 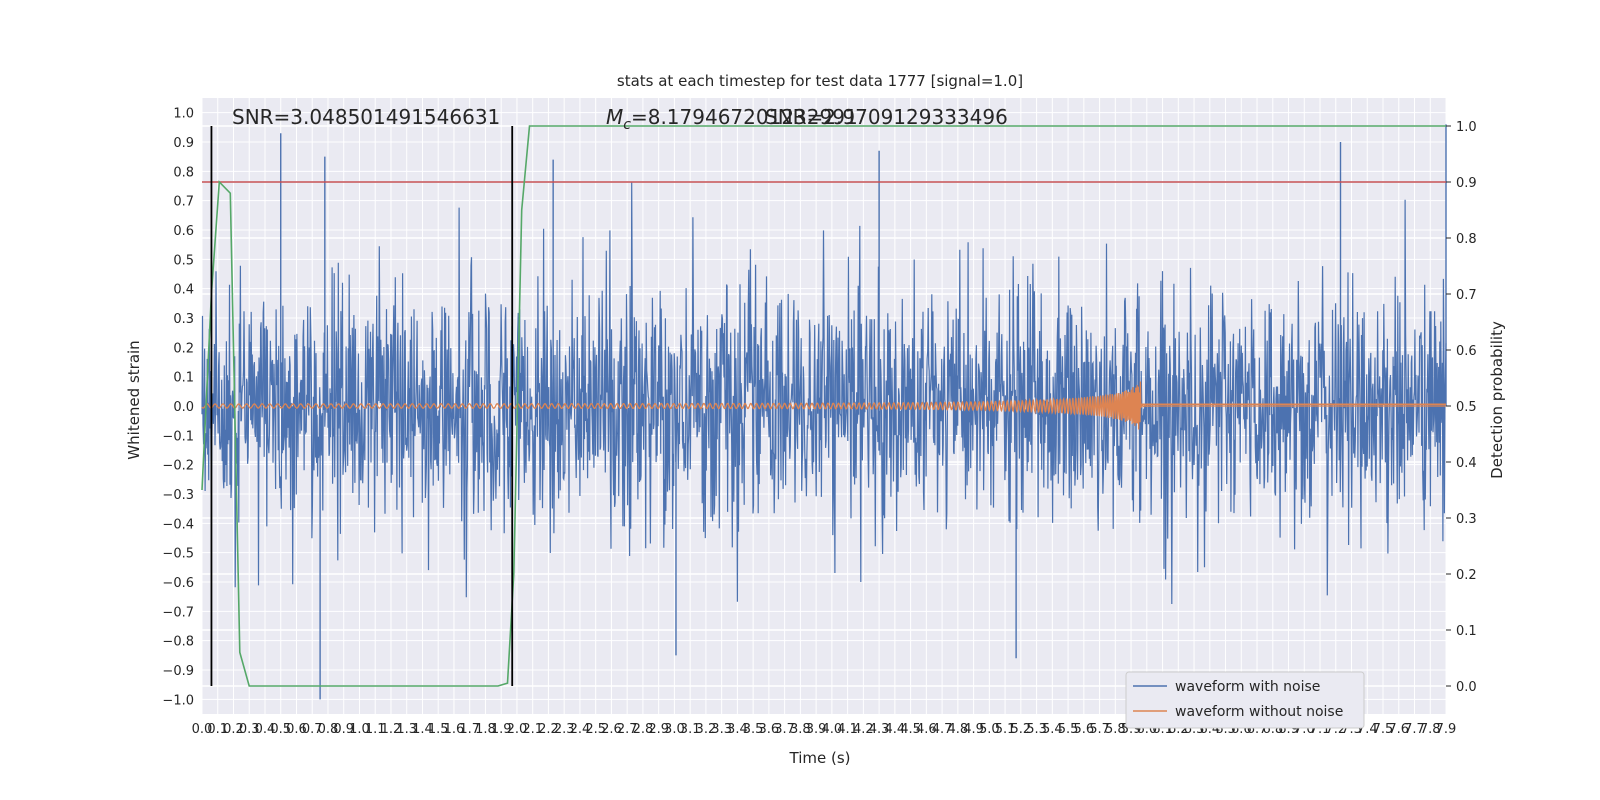 What do you see at coordinates (879, 729) in the screenshot?
I see `x-tick-label: 4.3` at bounding box center [879, 729].